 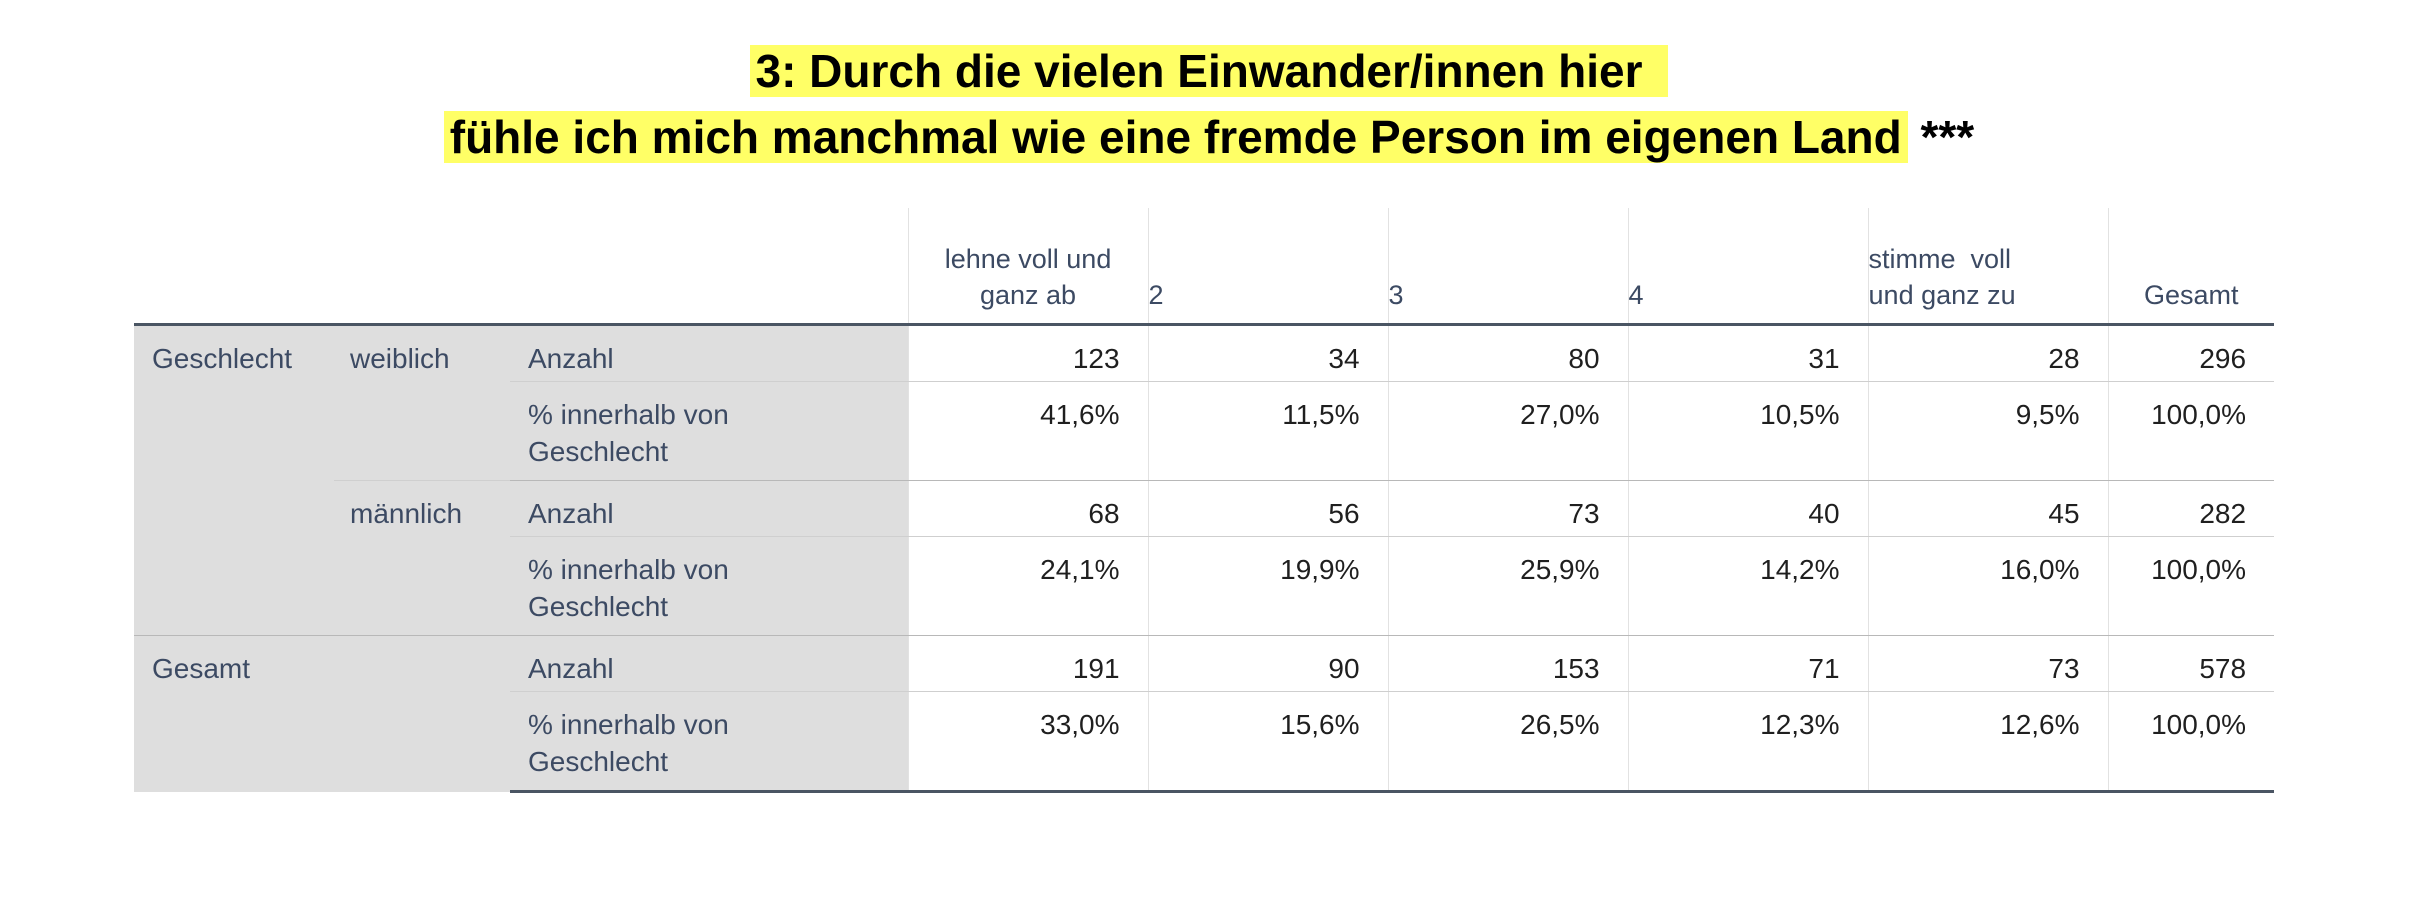 I want to click on title-line-1: 3: Durch die vielen Einwander/innen hier, so click(x=1209, y=71).